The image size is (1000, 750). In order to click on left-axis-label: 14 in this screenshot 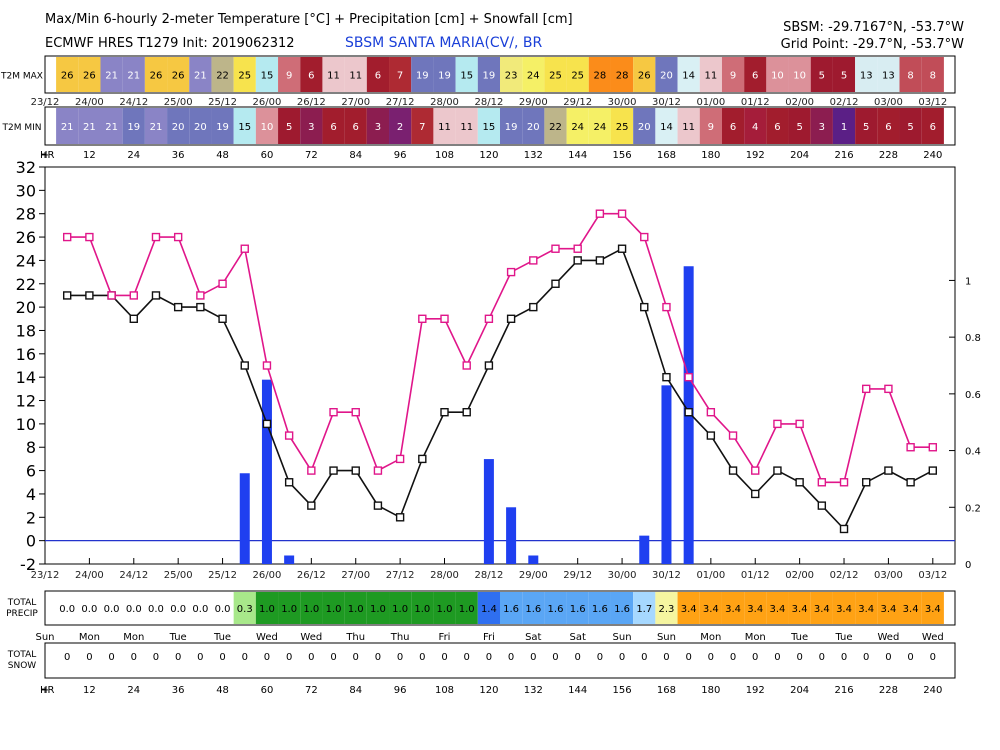, I will do `click(26, 377)`.